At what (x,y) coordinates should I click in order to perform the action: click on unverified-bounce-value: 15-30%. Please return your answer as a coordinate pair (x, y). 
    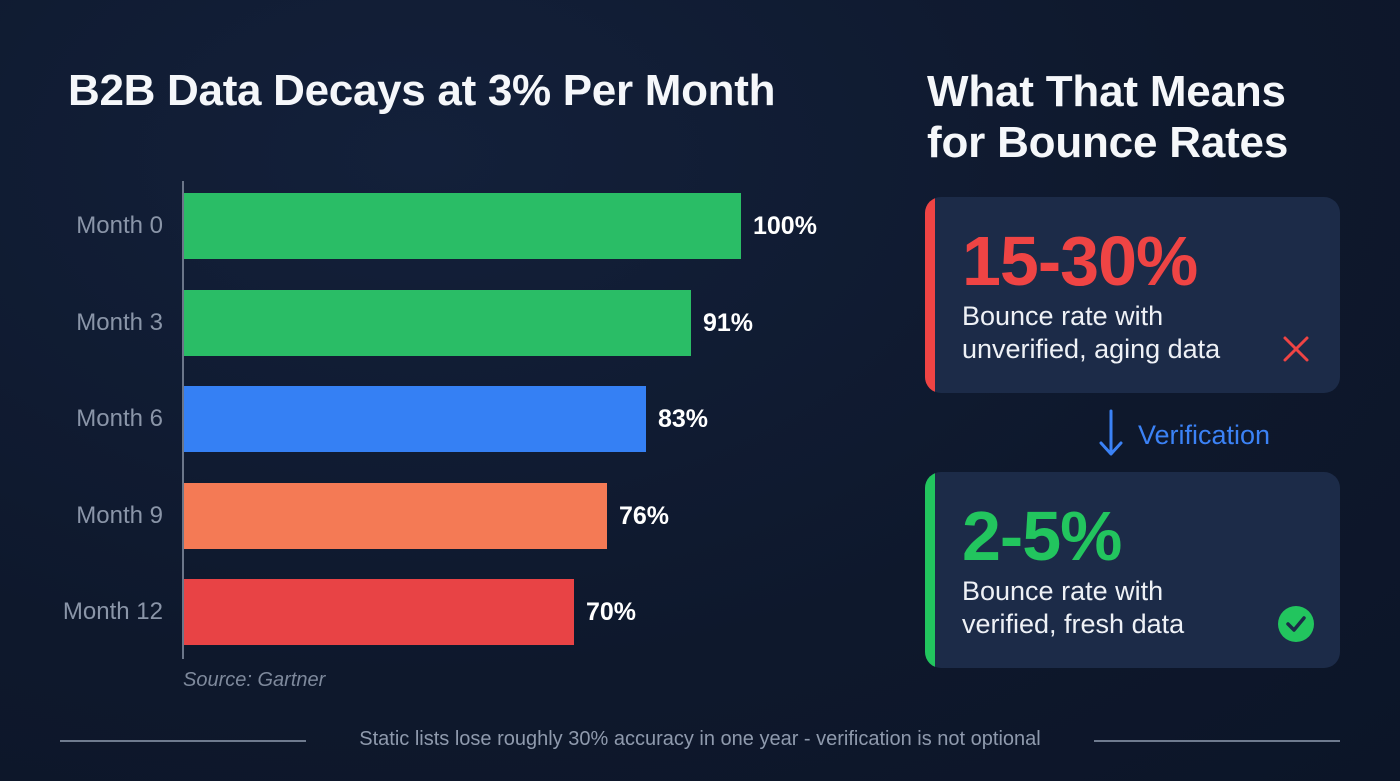
    Looking at the image, I should click on (1080, 261).